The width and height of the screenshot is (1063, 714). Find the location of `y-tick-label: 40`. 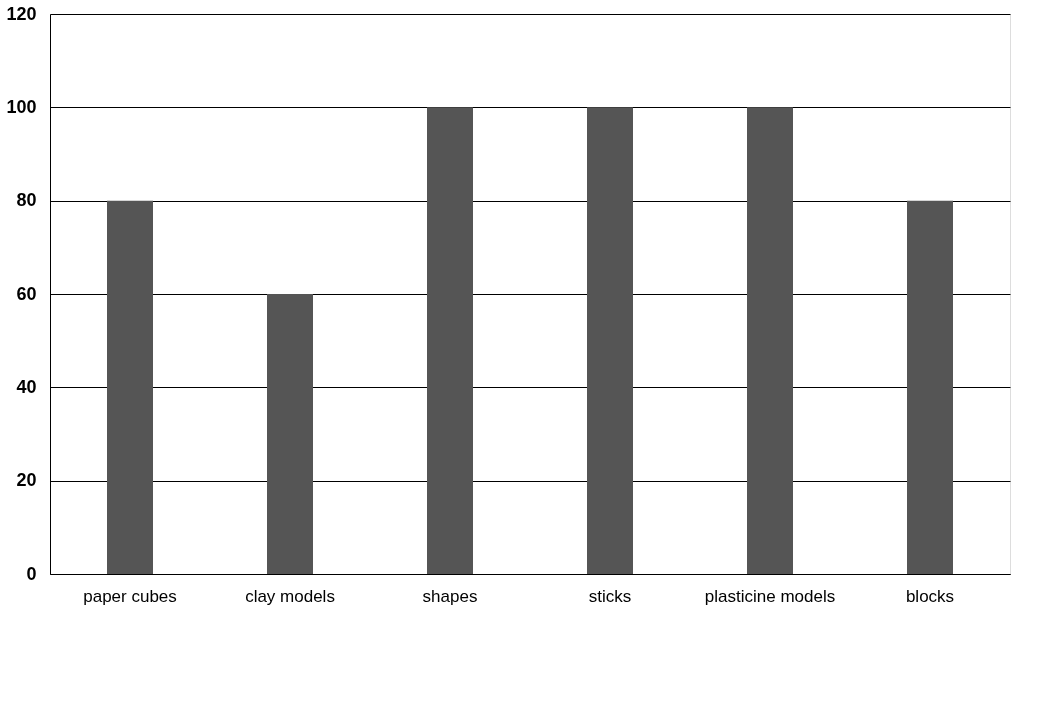

y-tick-label: 40 is located at coordinates (26, 386).